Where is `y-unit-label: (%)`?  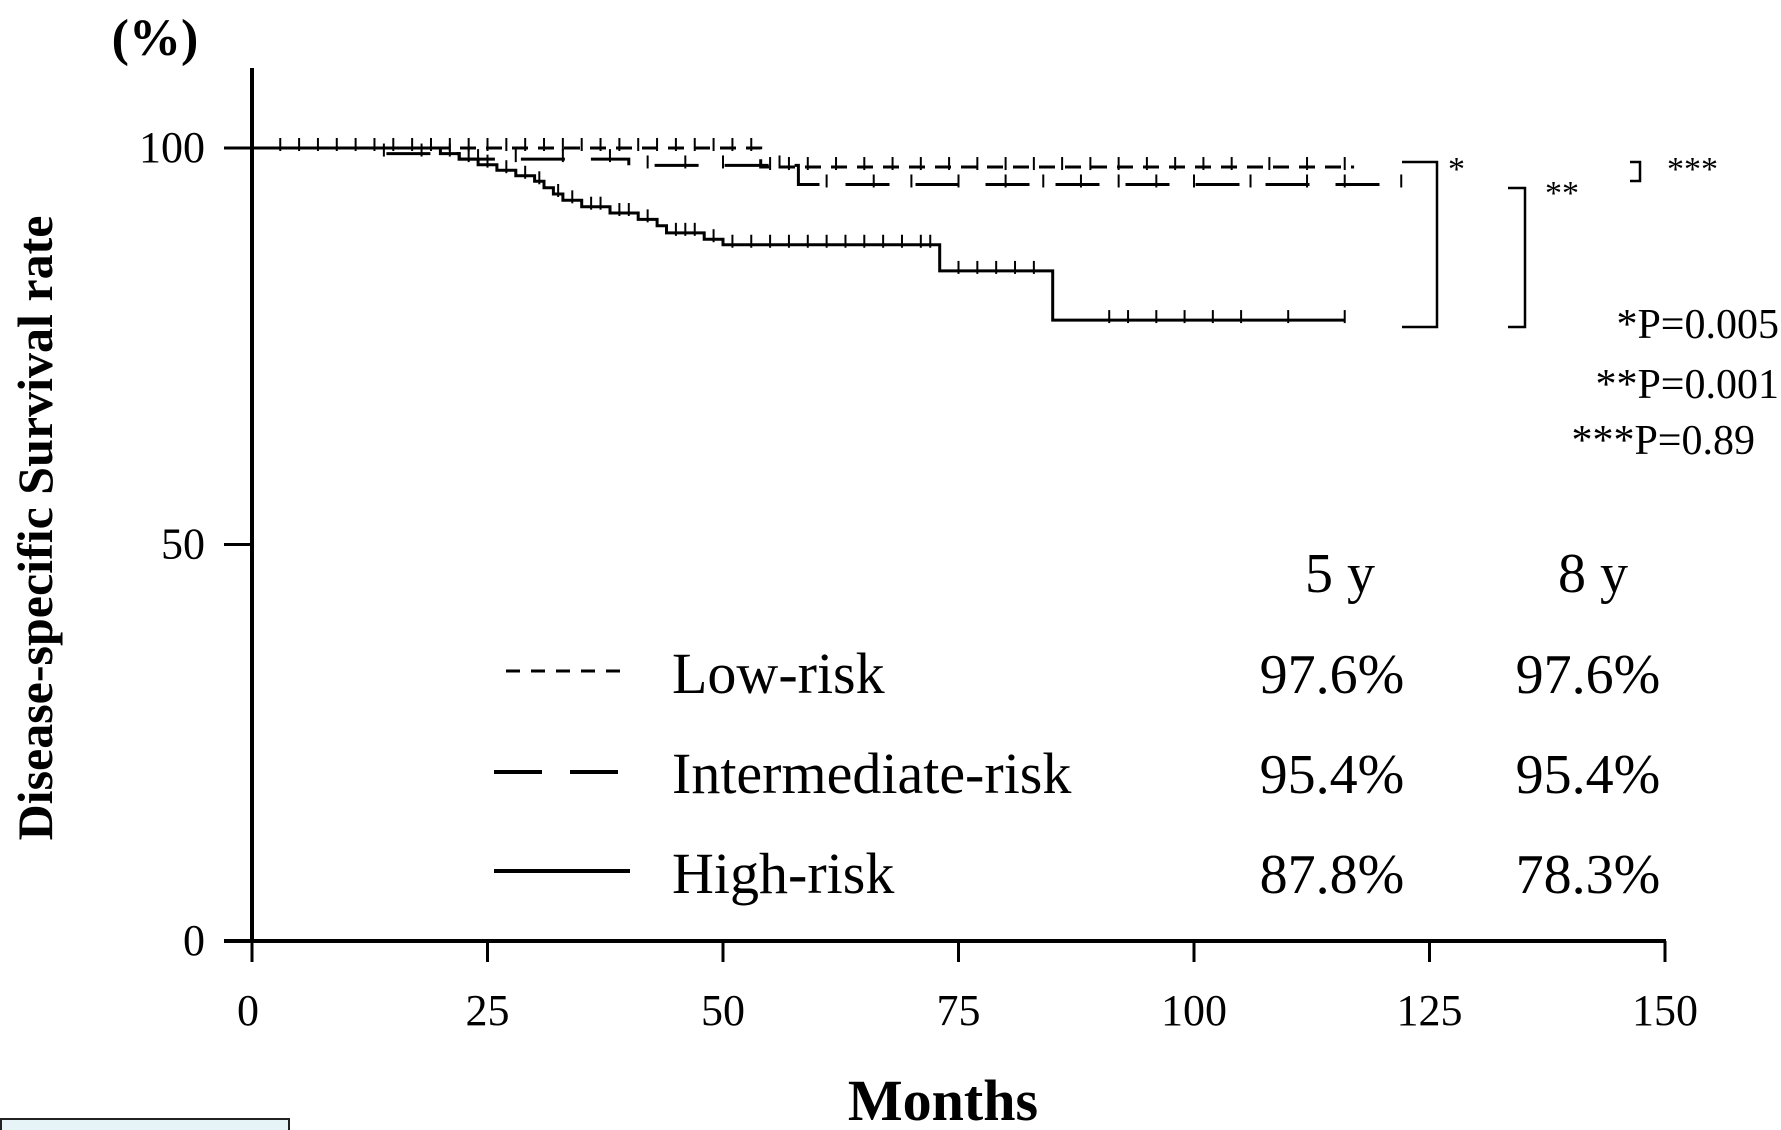
y-unit-label: (%) is located at coordinates (155, 38).